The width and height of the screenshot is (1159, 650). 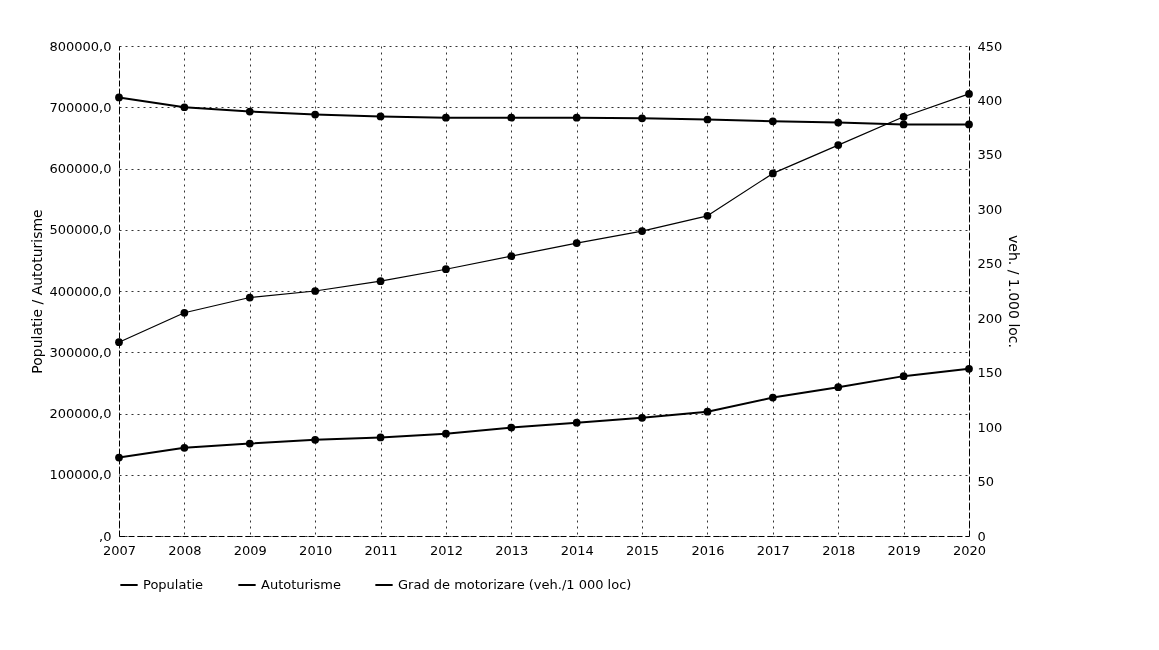 What do you see at coordinates (80, 475) in the screenshot?
I see `y-tick-label: 100000,0` at bounding box center [80, 475].